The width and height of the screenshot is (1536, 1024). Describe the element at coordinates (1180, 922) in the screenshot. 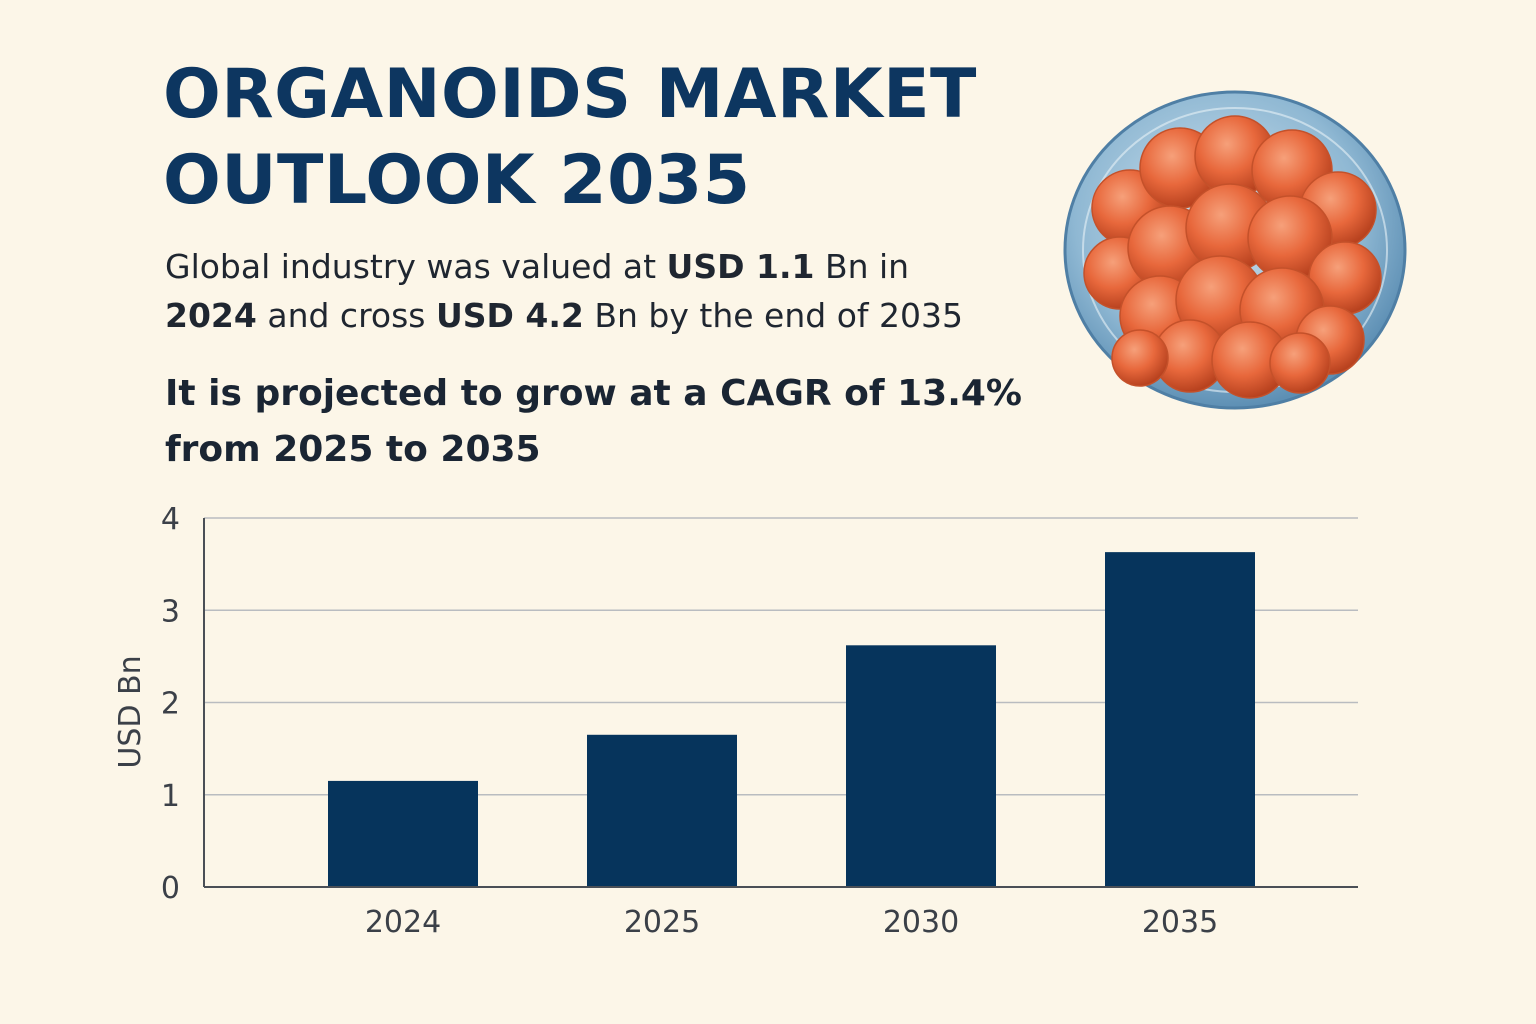

I see `x-tick-label: 2035` at that location.